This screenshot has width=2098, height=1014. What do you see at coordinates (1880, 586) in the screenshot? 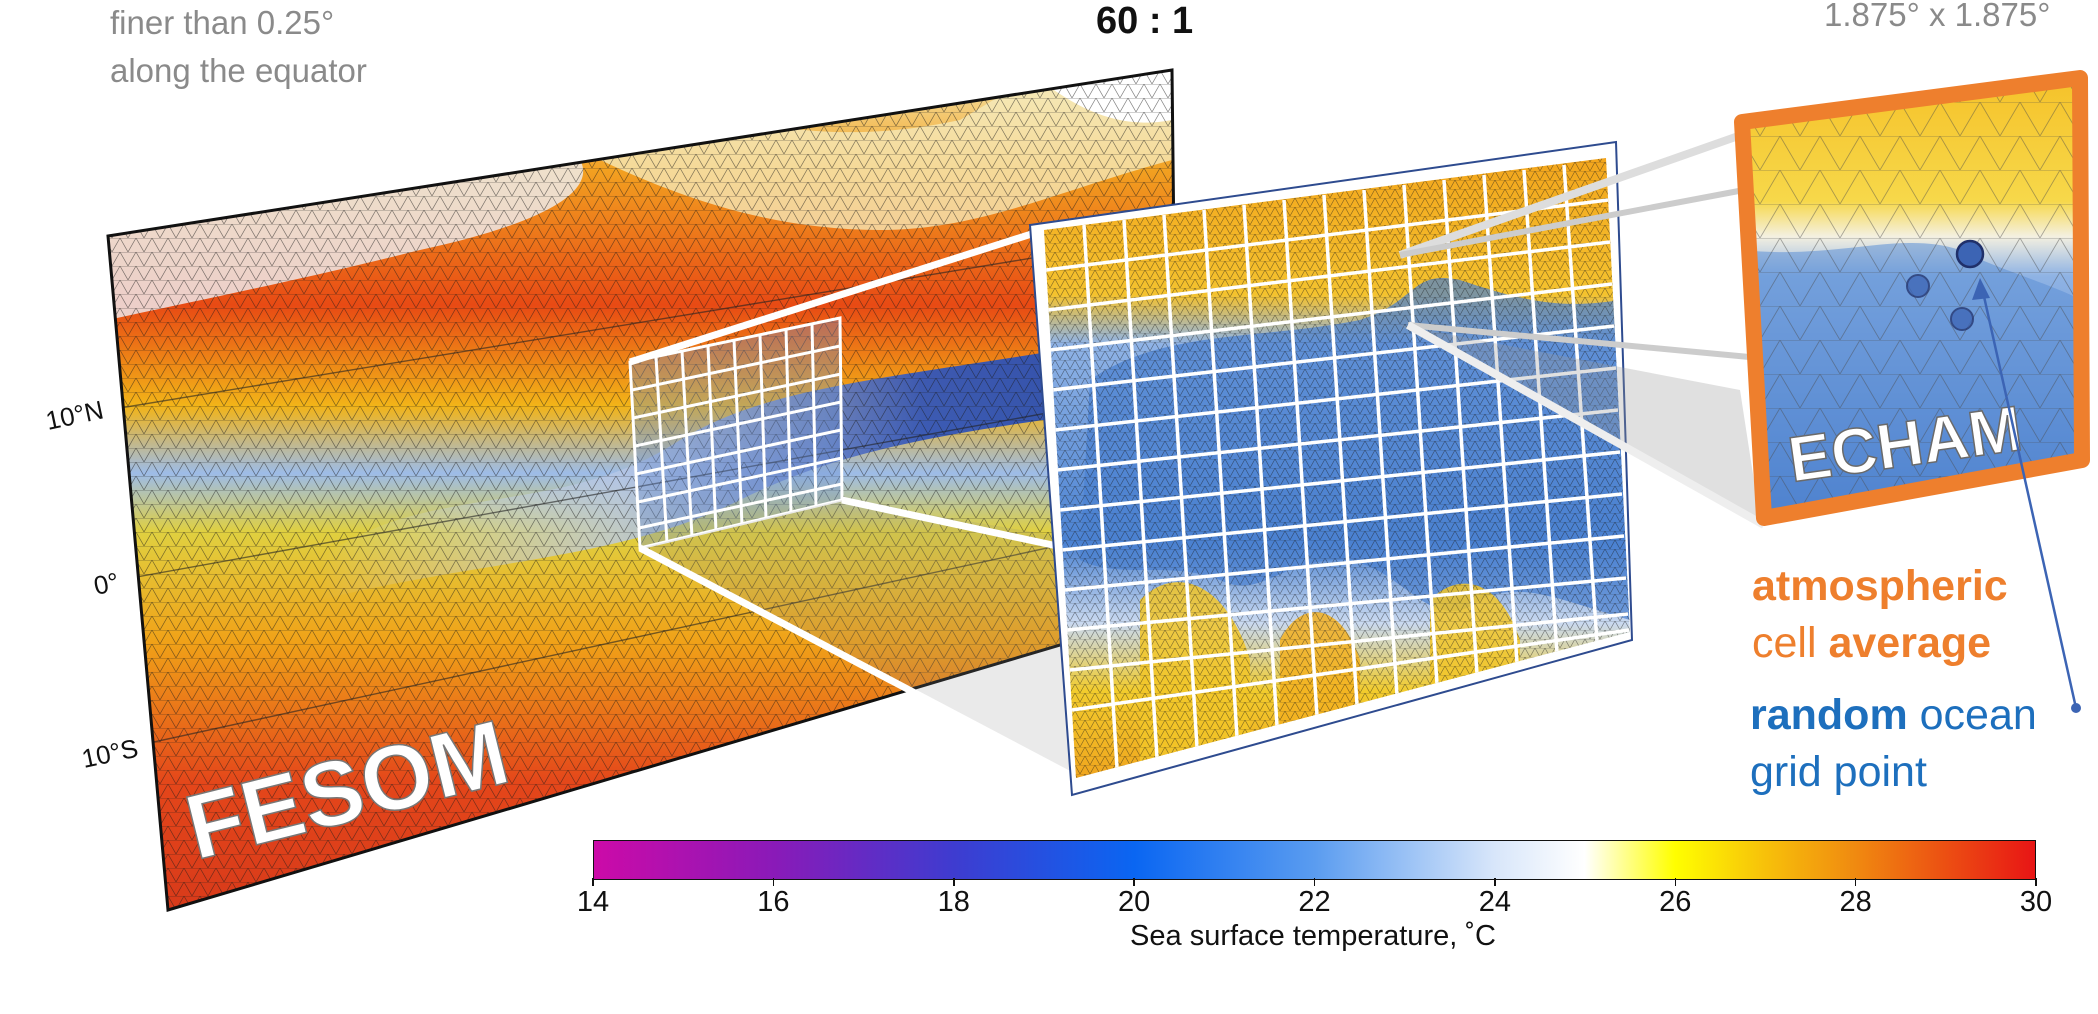
I see `atmospheric-cell-average-label-line1: atmospheric` at bounding box center [1880, 586].